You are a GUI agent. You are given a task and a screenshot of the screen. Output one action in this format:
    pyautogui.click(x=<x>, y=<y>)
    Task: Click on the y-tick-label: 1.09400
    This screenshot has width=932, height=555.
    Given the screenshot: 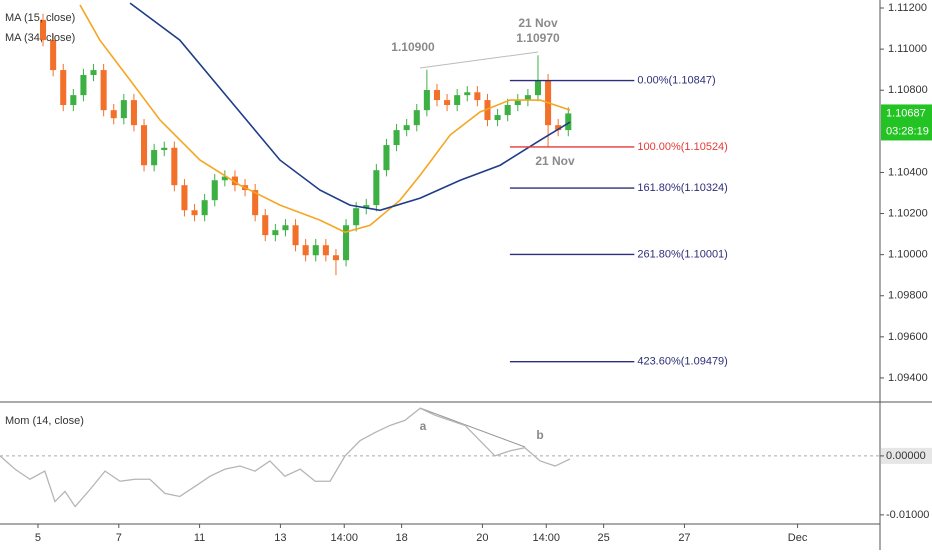 What is the action you would take?
    pyautogui.click(x=908, y=378)
    